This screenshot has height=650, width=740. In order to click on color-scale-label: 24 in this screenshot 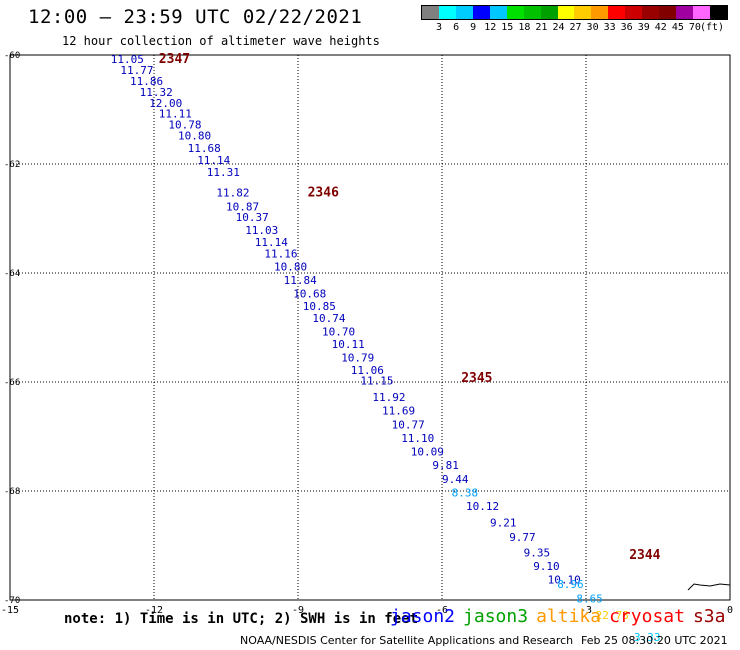, I will do `click(558, 27)`.